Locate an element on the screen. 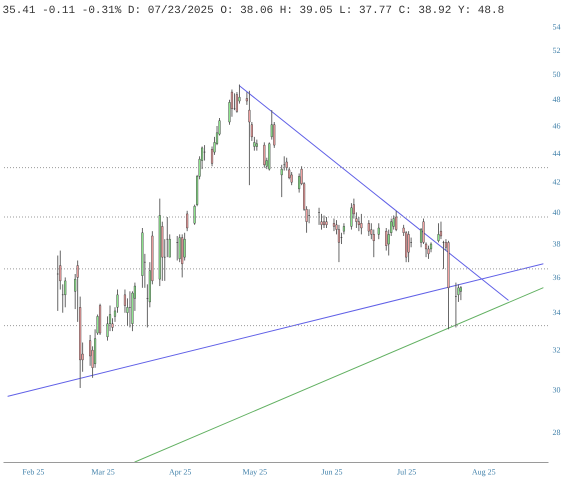  y-tick-label: 32 is located at coordinates (556, 350).